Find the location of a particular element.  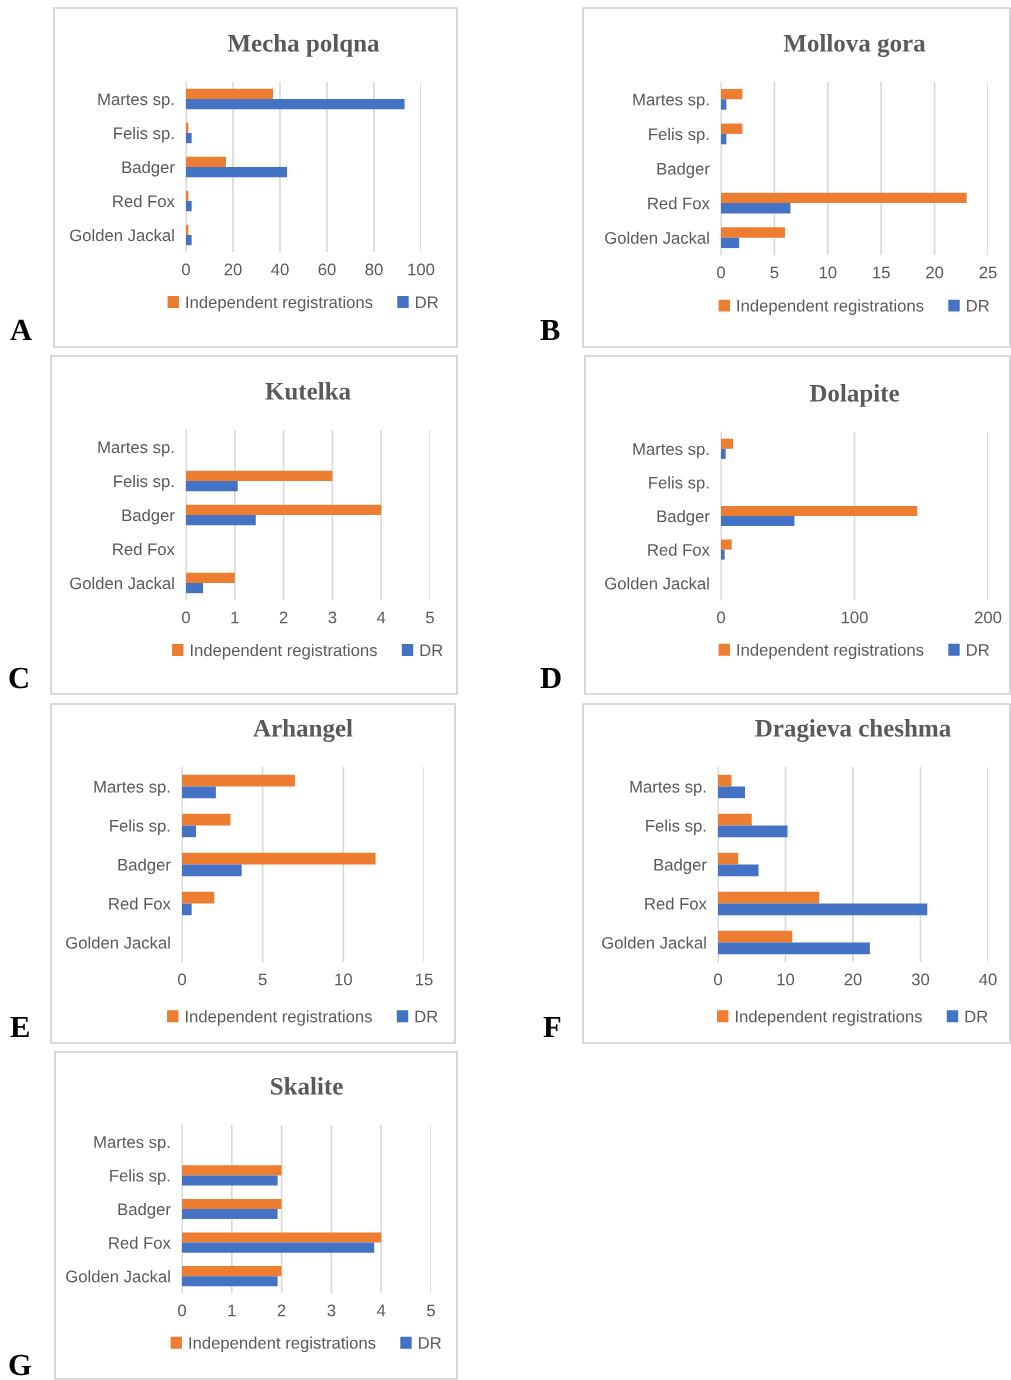

x-tick-label: 3 is located at coordinates (332, 617).